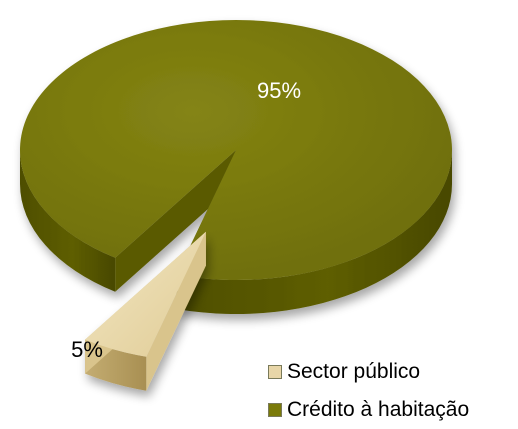 This screenshot has height=429, width=518. Describe the element at coordinates (145, 294) in the screenshot. I see `sector-publico-top` at that location.